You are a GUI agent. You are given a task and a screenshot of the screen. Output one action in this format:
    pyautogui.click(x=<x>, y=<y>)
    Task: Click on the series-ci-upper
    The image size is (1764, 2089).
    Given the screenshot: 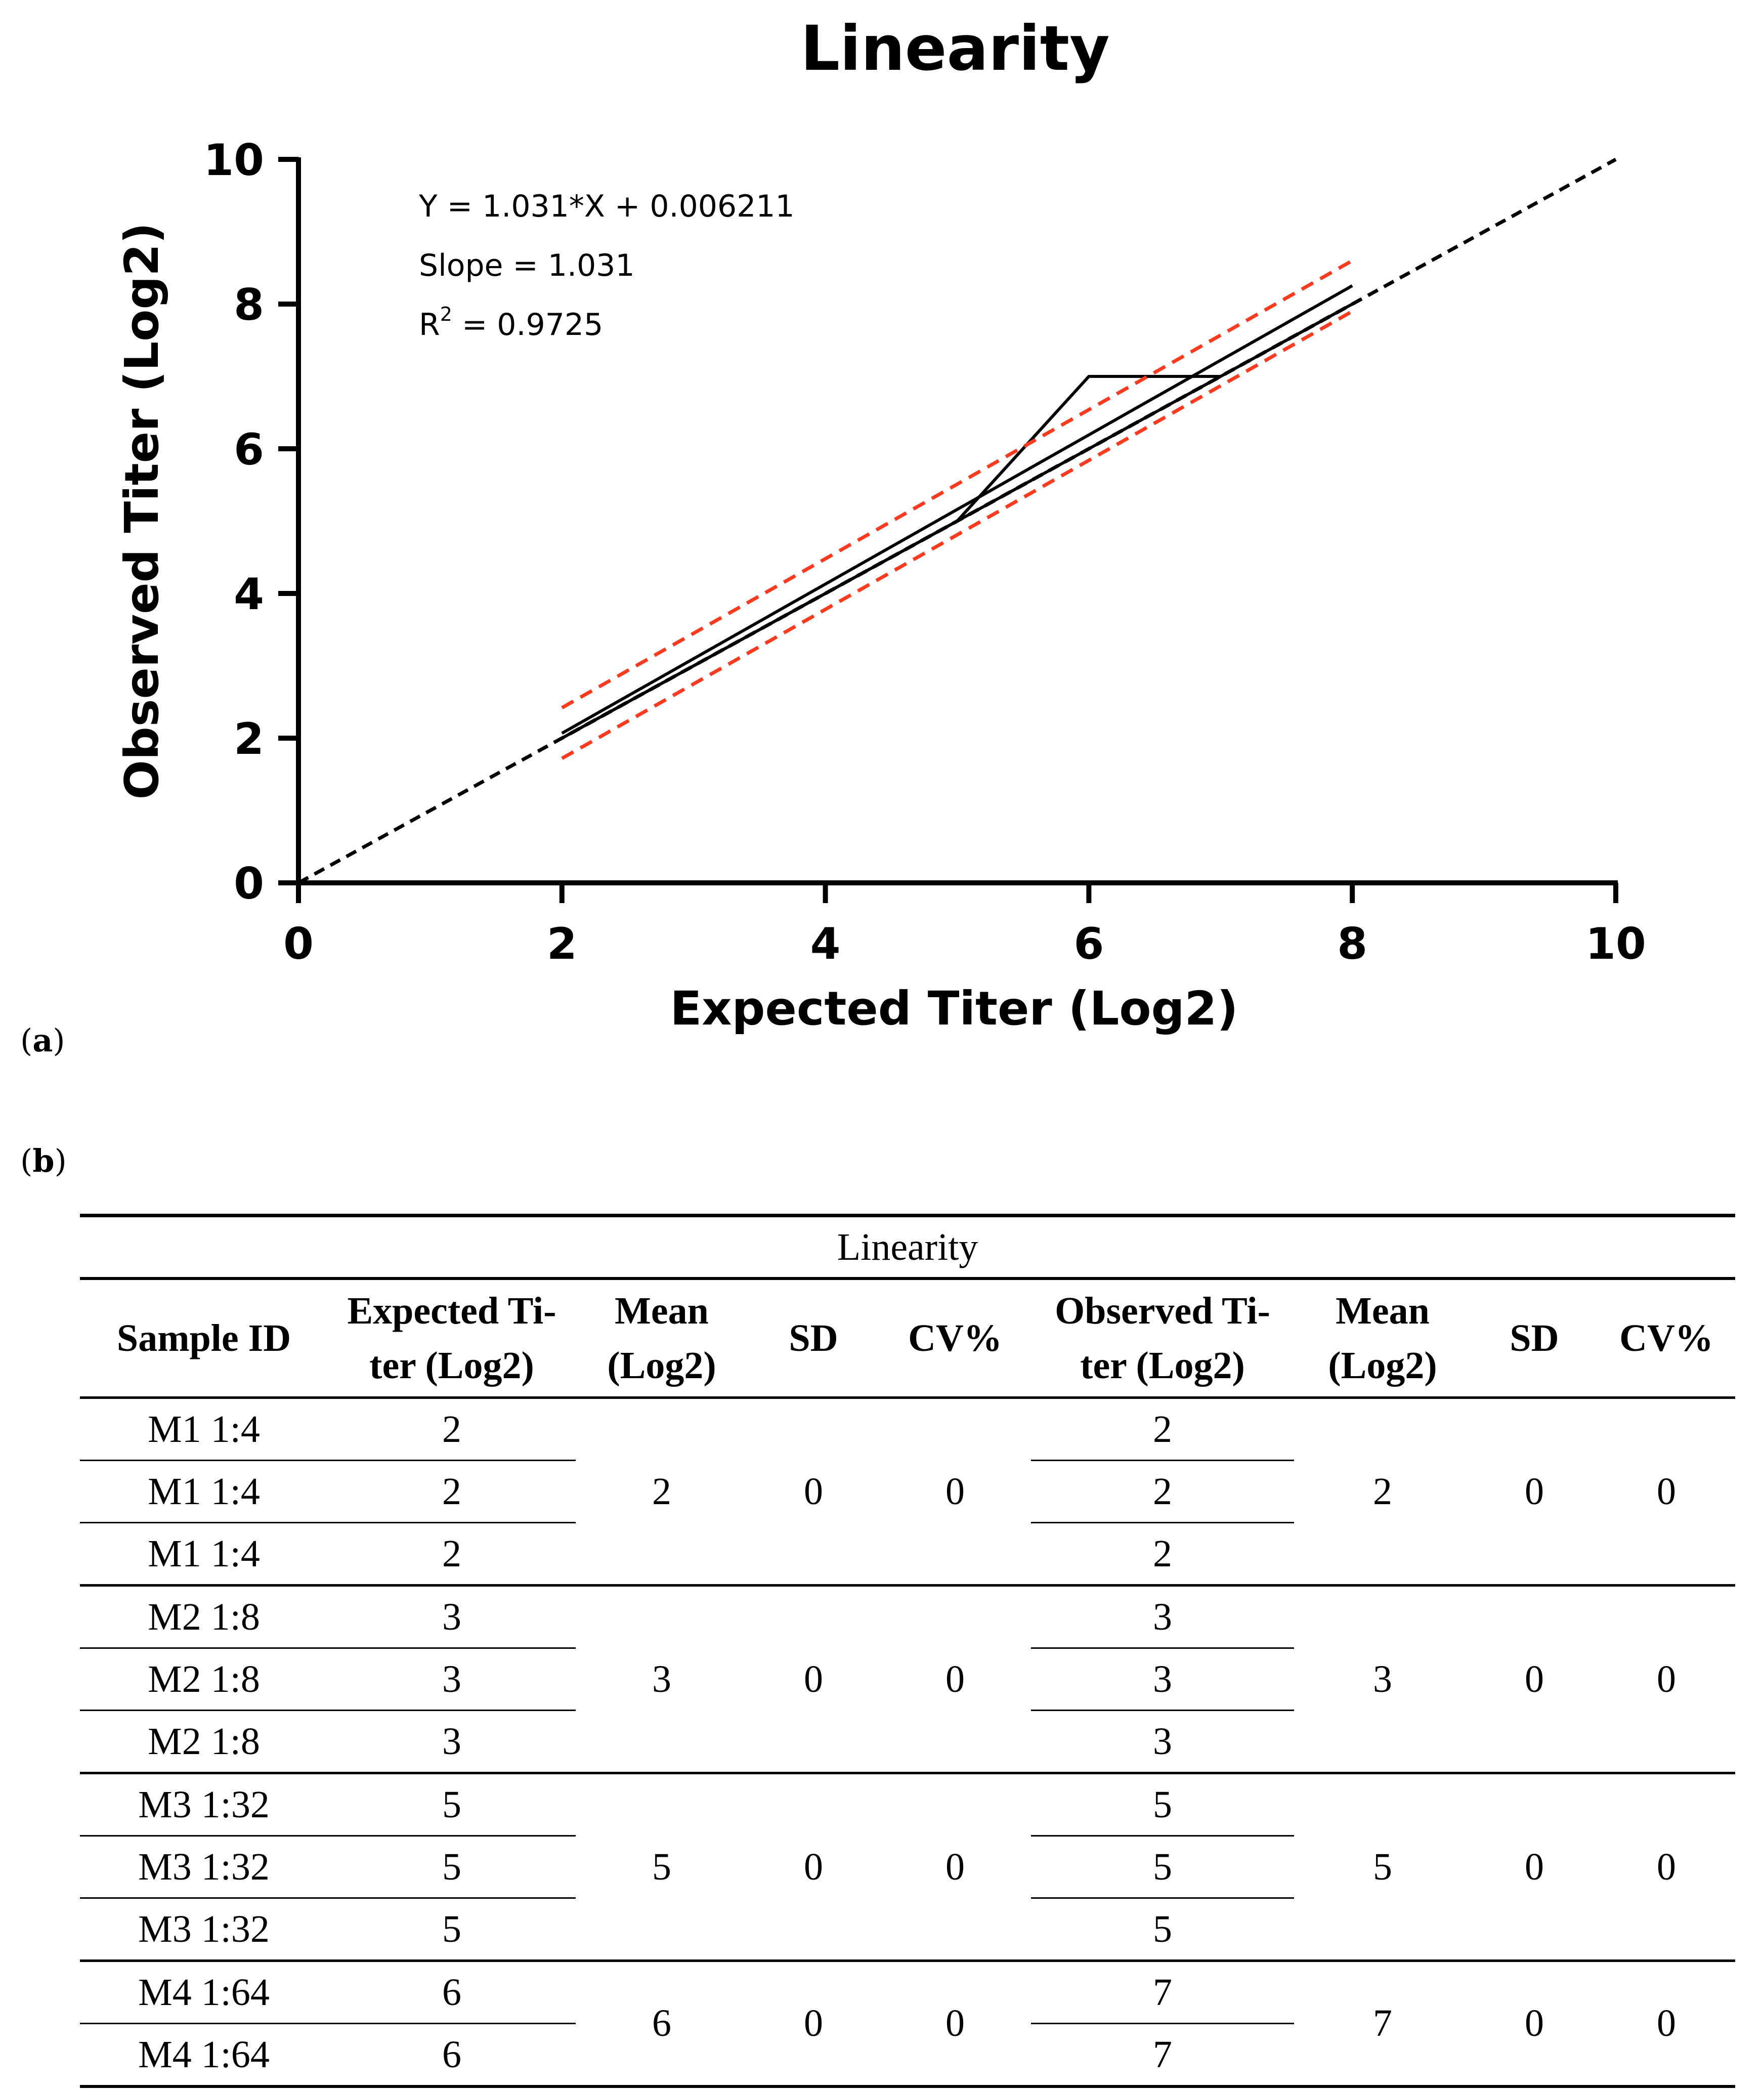 What is the action you would take?
    pyautogui.click(x=957, y=484)
    